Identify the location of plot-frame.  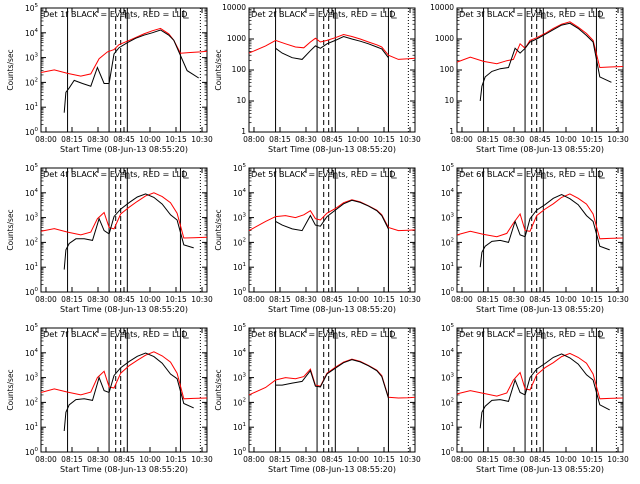
(332, 70).